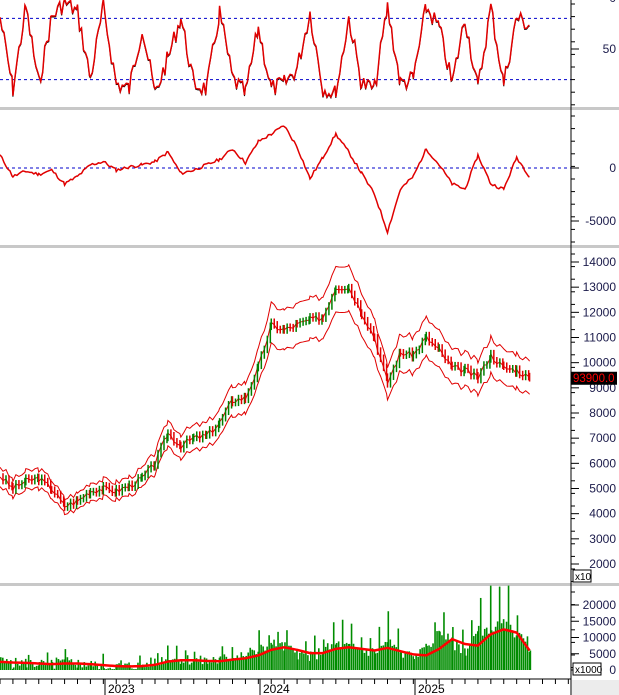 The width and height of the screenshot is (619, 695). What do you see at coordinates (595, 687) in the screenshot?
I see `corner-box` at bounding box center [595, 687].